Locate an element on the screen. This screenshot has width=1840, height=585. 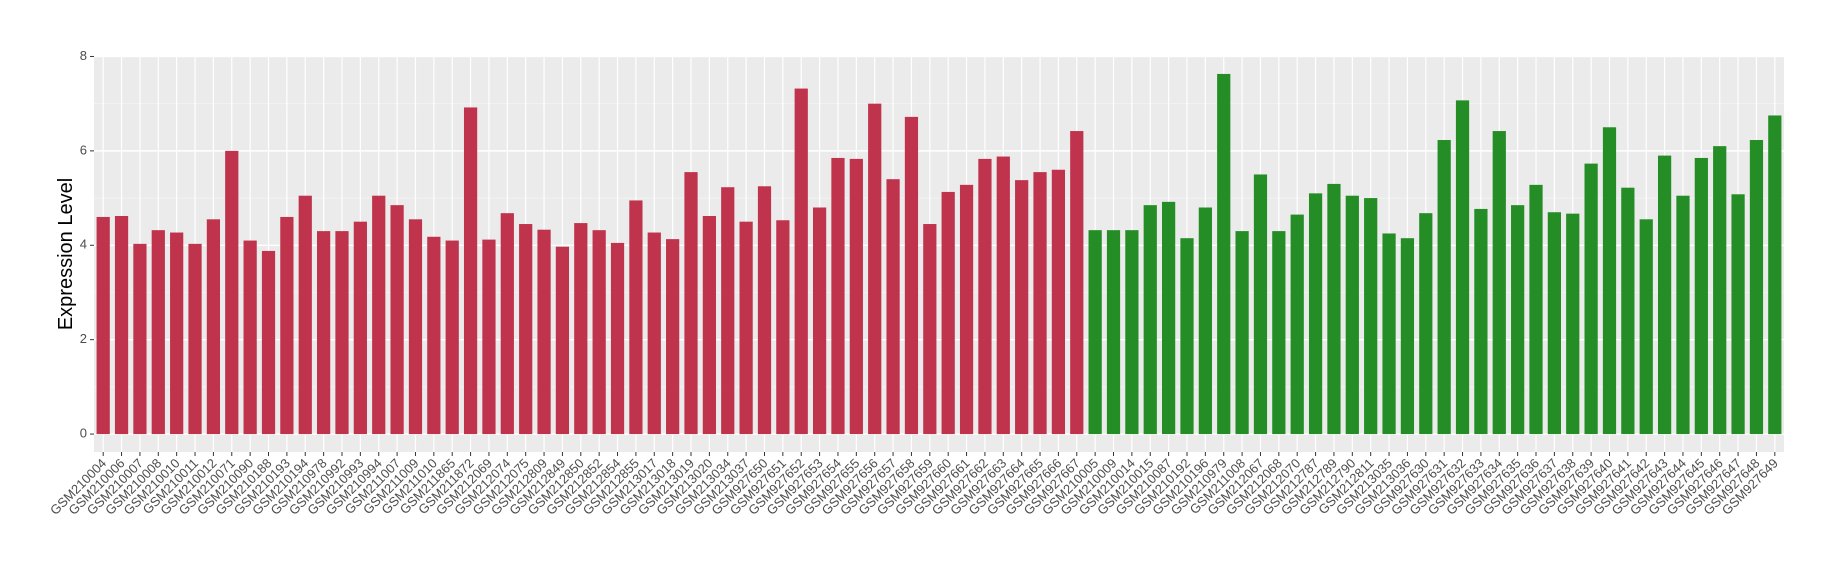
y-tick-label: 2 is located at coordinates (83, 338).